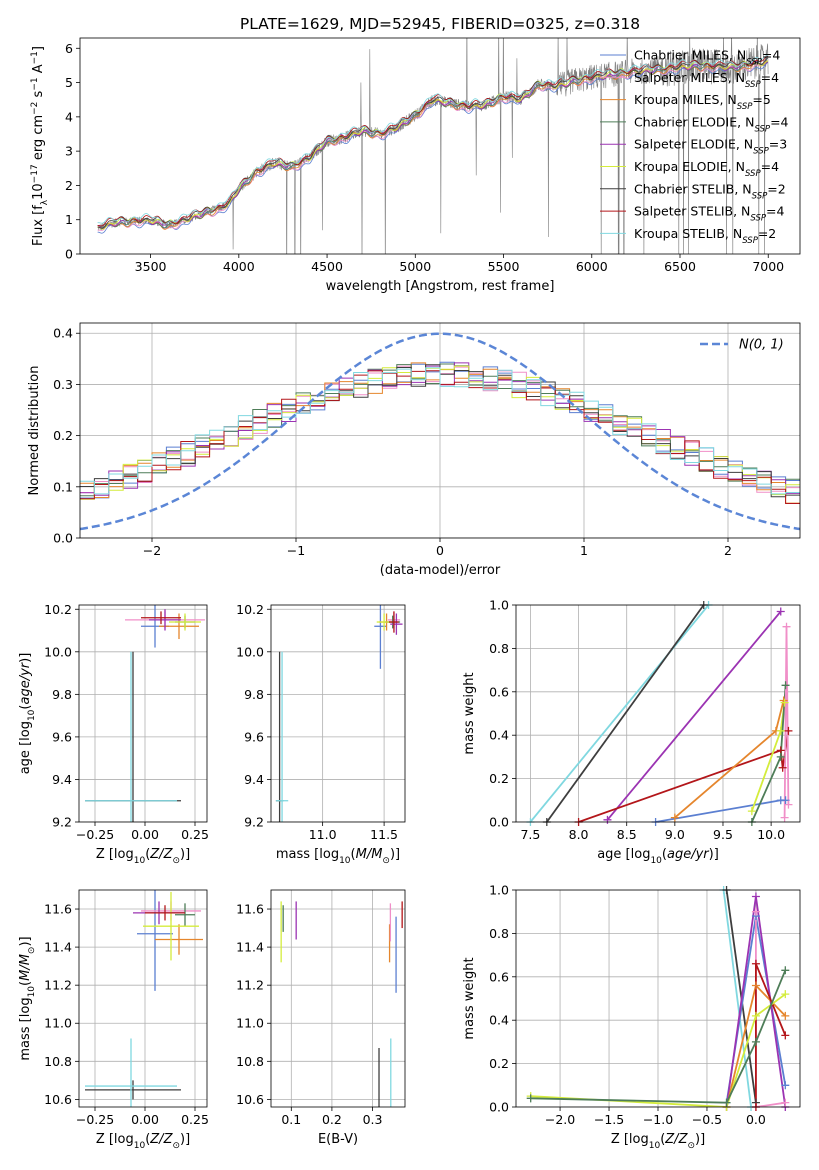 The image size is (819, 1170). I want to click on x-tick-label: 7.5, so click(530, 834).